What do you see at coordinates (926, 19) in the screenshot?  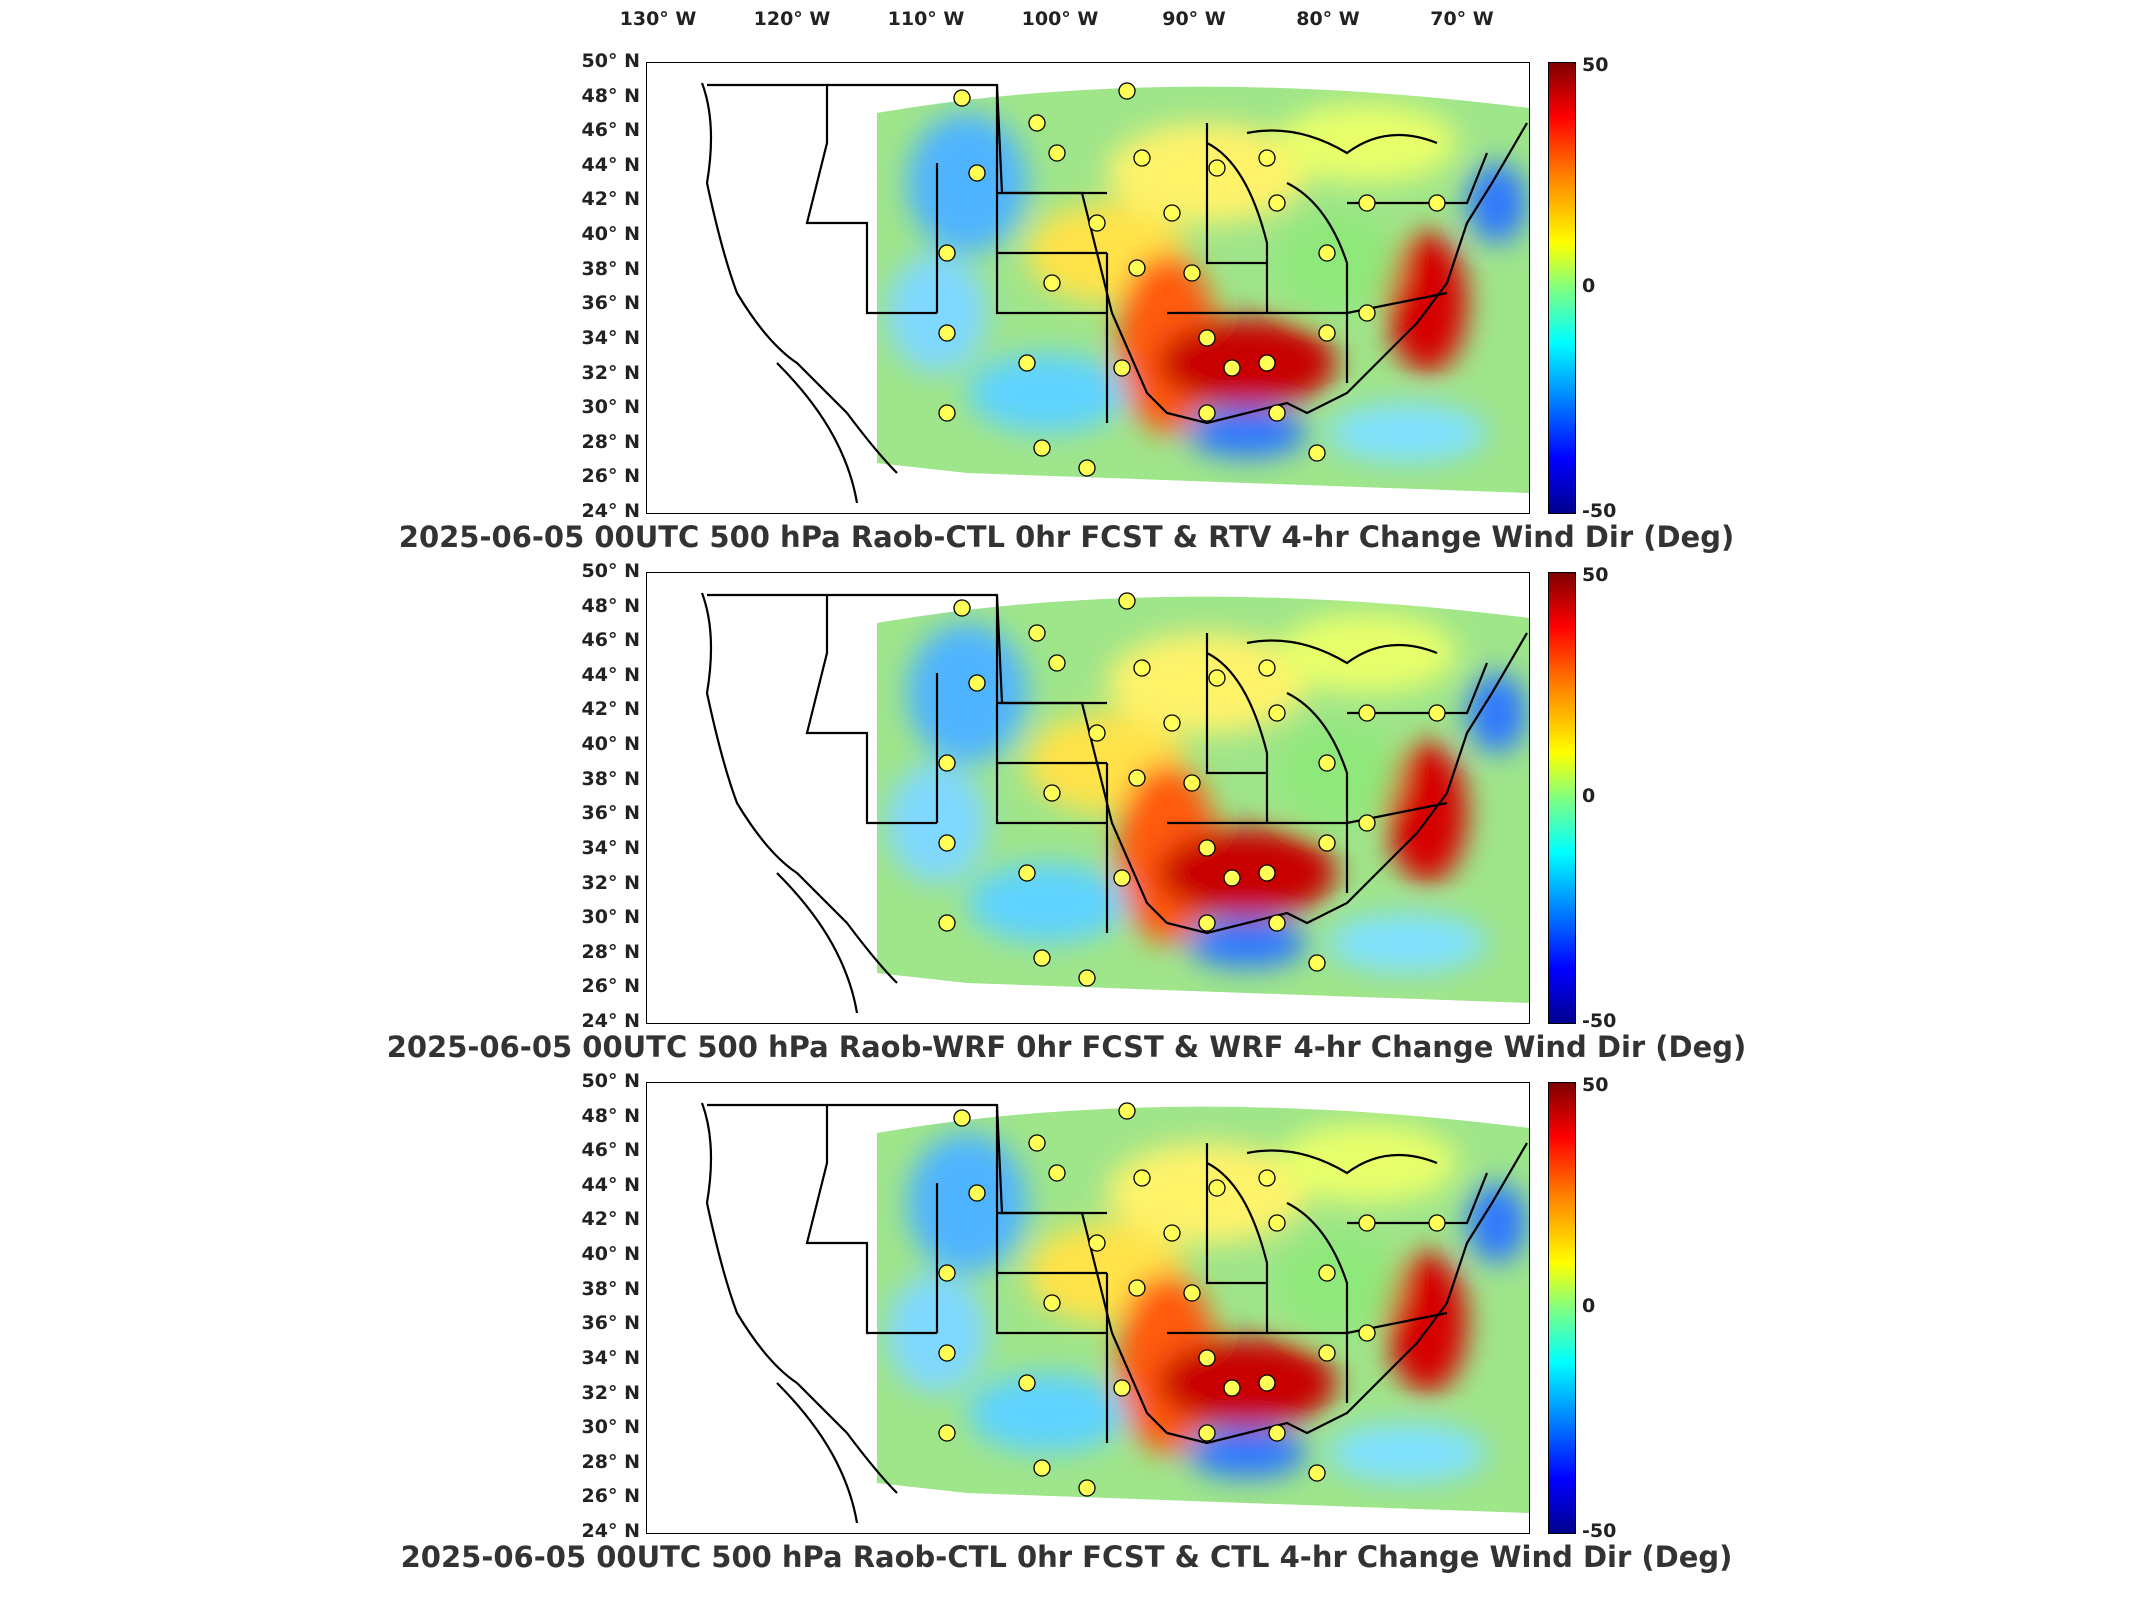 I see `lon-label: 110° W` at bounding box center [926, 19].